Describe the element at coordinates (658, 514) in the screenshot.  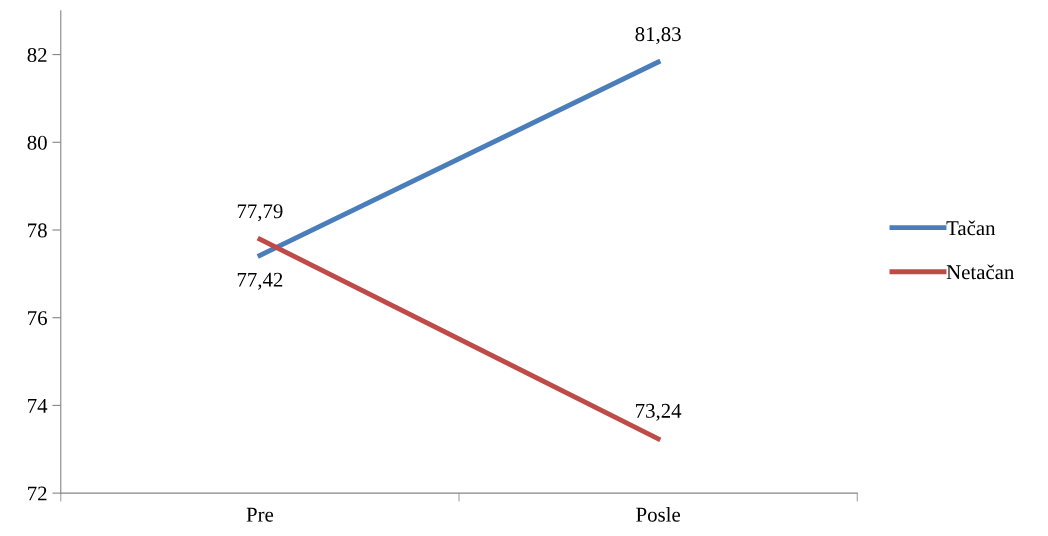
I see `x-tick-label: Posle` at that location.